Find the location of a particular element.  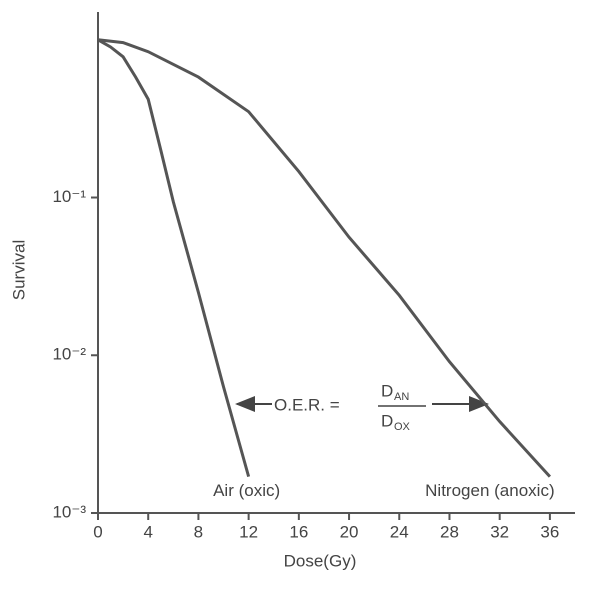

x-tick-label: 0 is located at coordinates (97, 531).